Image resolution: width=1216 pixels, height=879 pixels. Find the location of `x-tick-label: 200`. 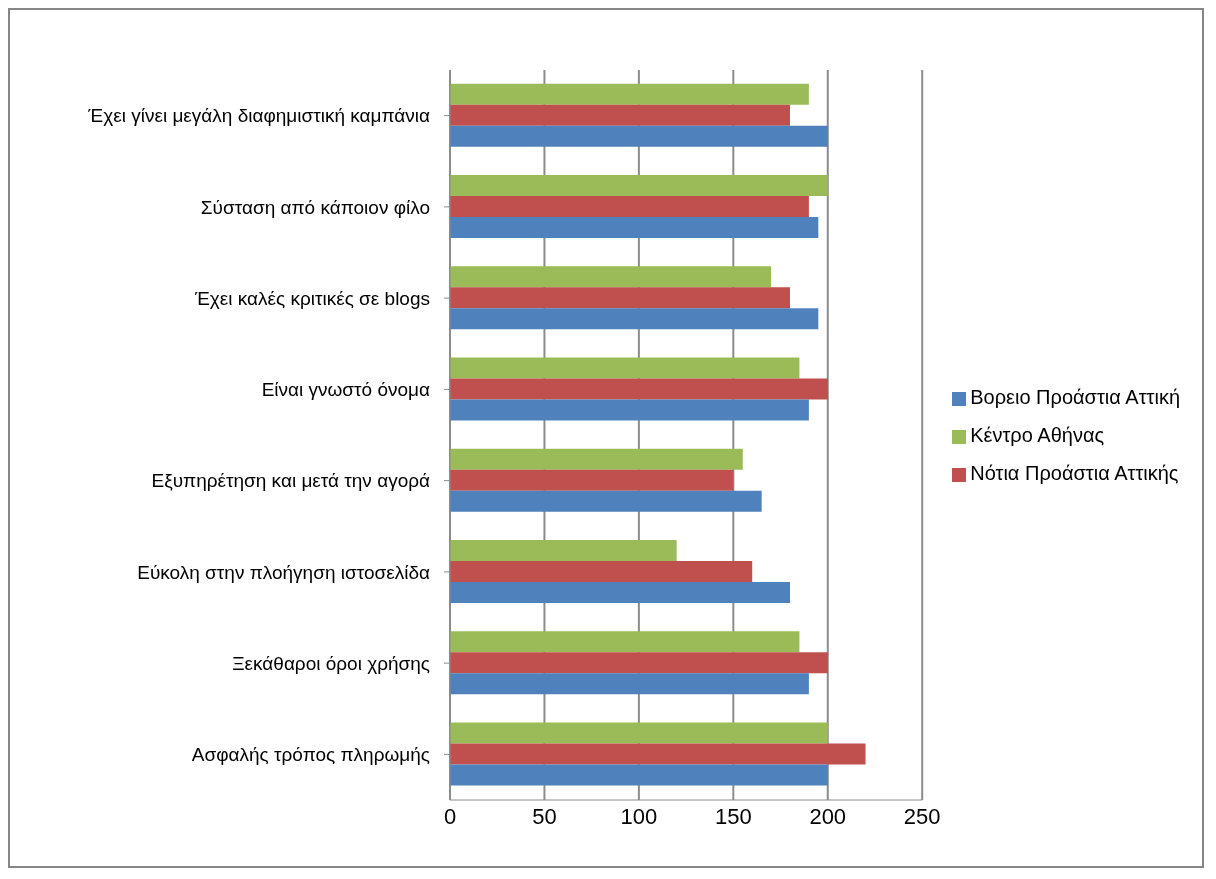

x-tick-label: 200 is located at coordinates (828, 816).